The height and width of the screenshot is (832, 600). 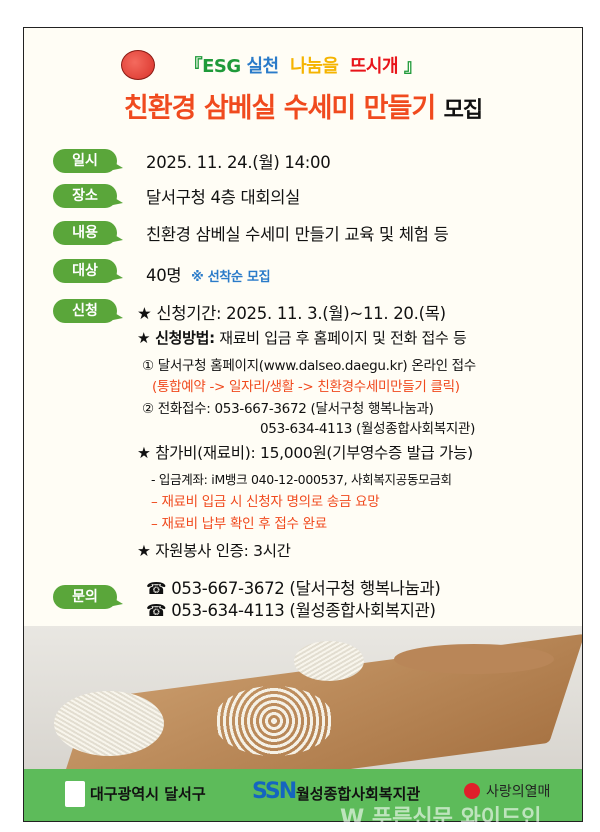 I want to click on org-love-fruit: 사랑의열매, so click(x=518, y=792).